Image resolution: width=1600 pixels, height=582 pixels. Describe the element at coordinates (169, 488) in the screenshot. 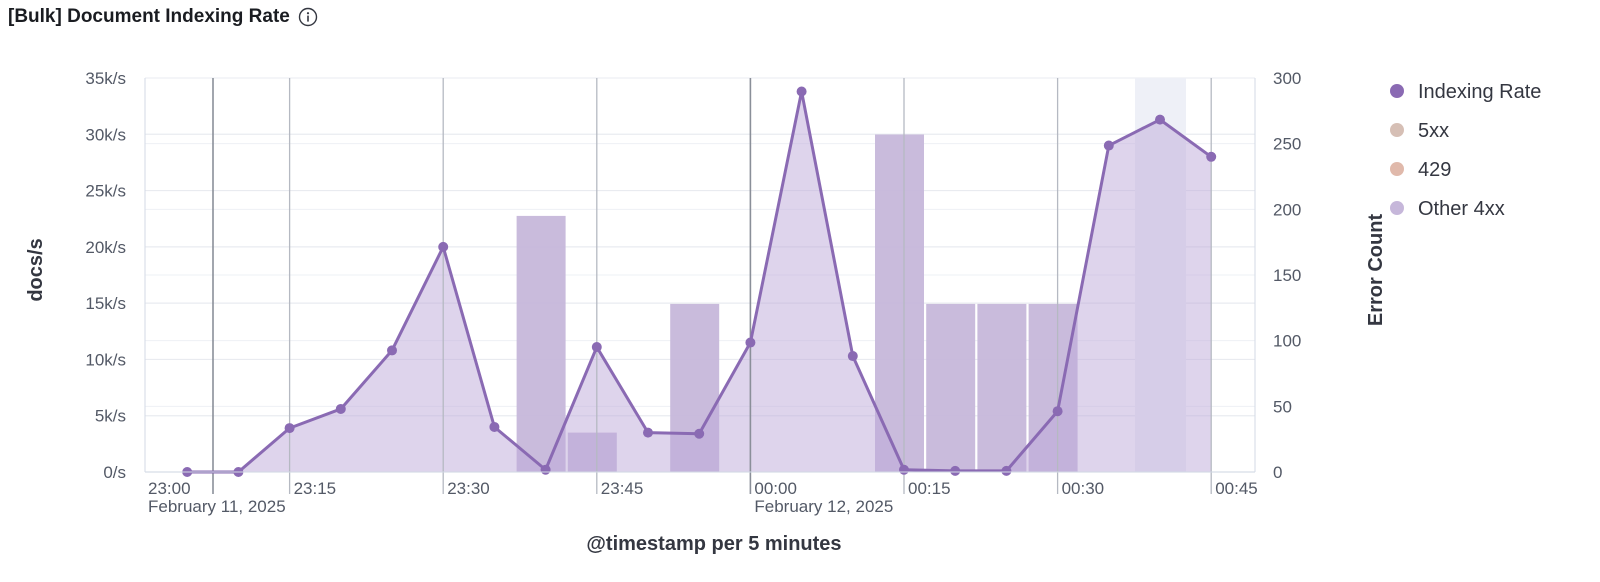

I see `x-tick-label: 23:00` at that location.